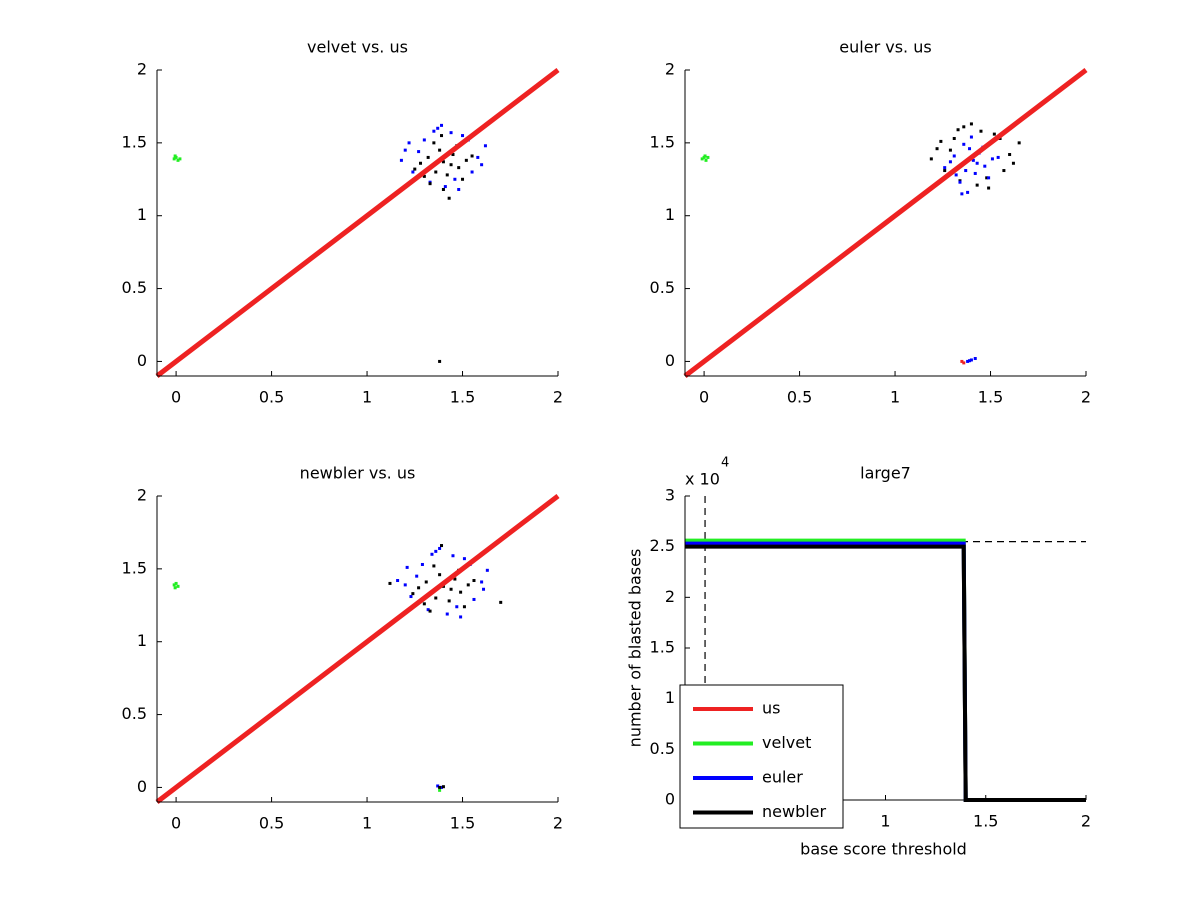 The width and height of the screenshot is (1200, 900). I want to click on x-tick-label: 0, so click(704, 397).